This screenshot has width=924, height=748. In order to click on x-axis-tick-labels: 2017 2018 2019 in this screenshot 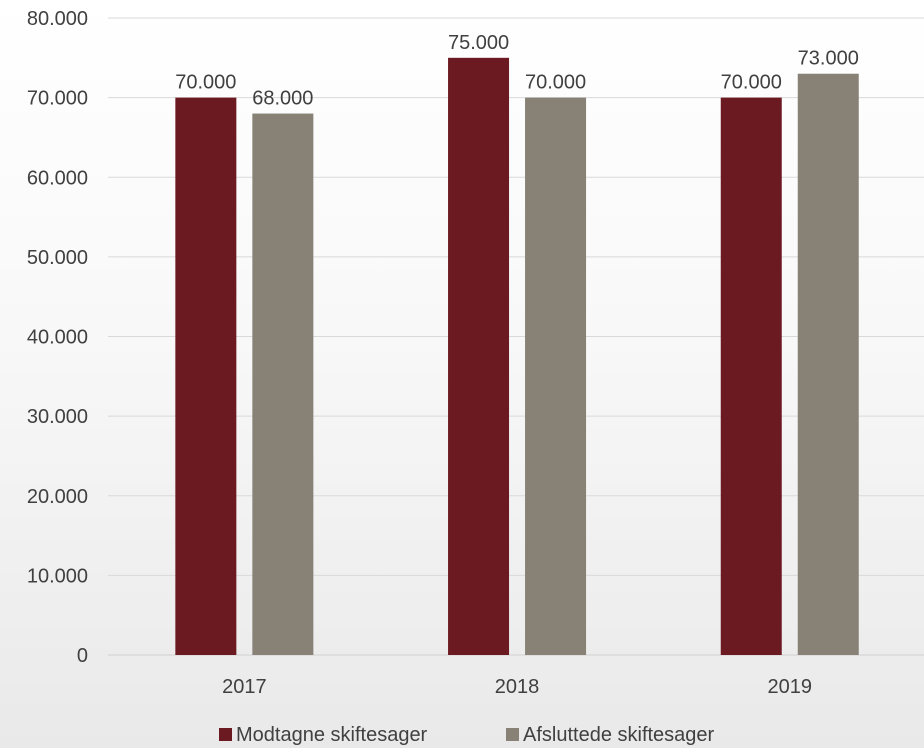, I will do `click(517, 687)`.